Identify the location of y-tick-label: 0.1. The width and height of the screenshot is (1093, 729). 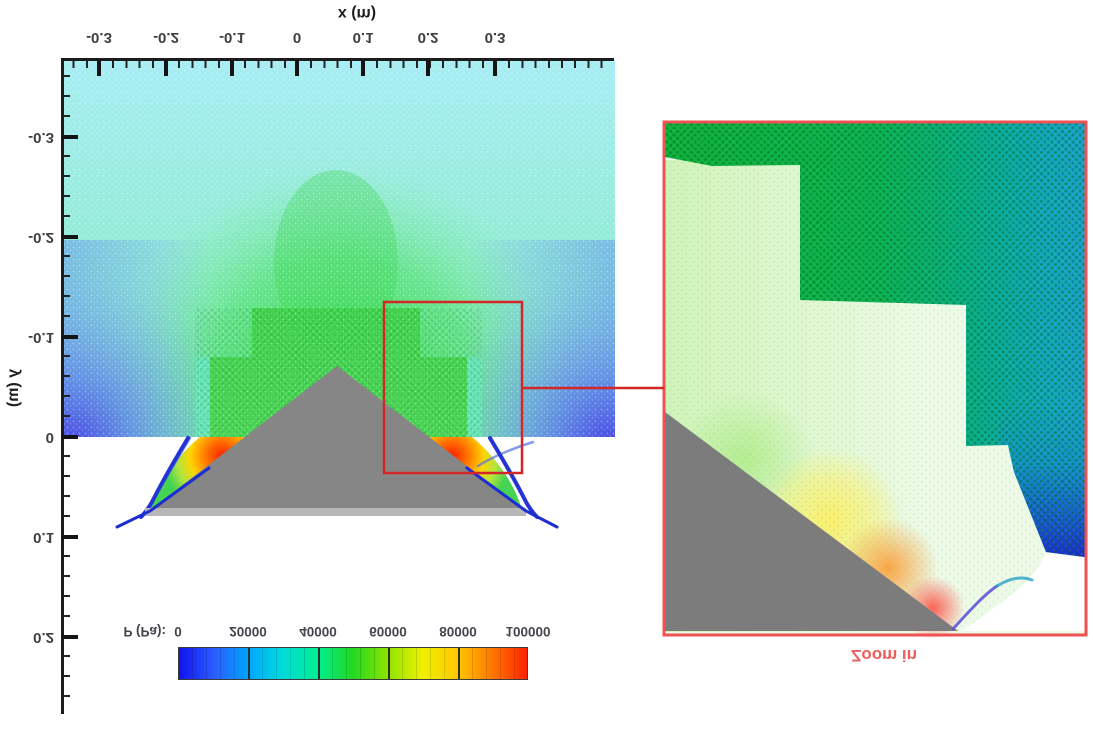
(43, 537).